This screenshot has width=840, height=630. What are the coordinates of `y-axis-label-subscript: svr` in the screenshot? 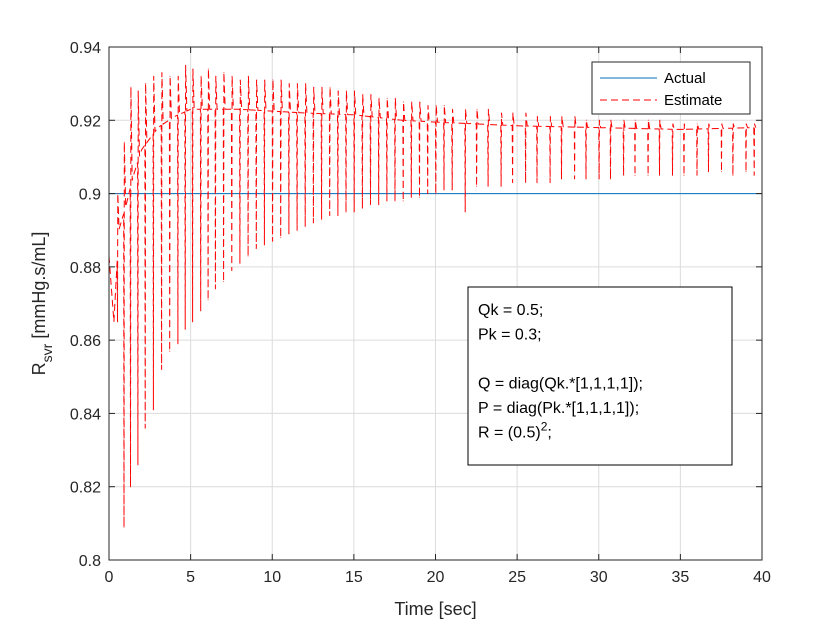 It's located at (47, 352).